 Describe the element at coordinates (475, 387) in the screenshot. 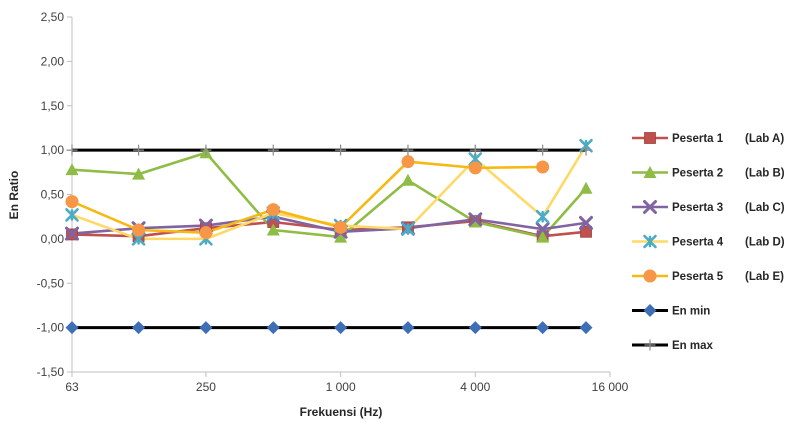

I see `x-tick-label: 4 000` at that location.